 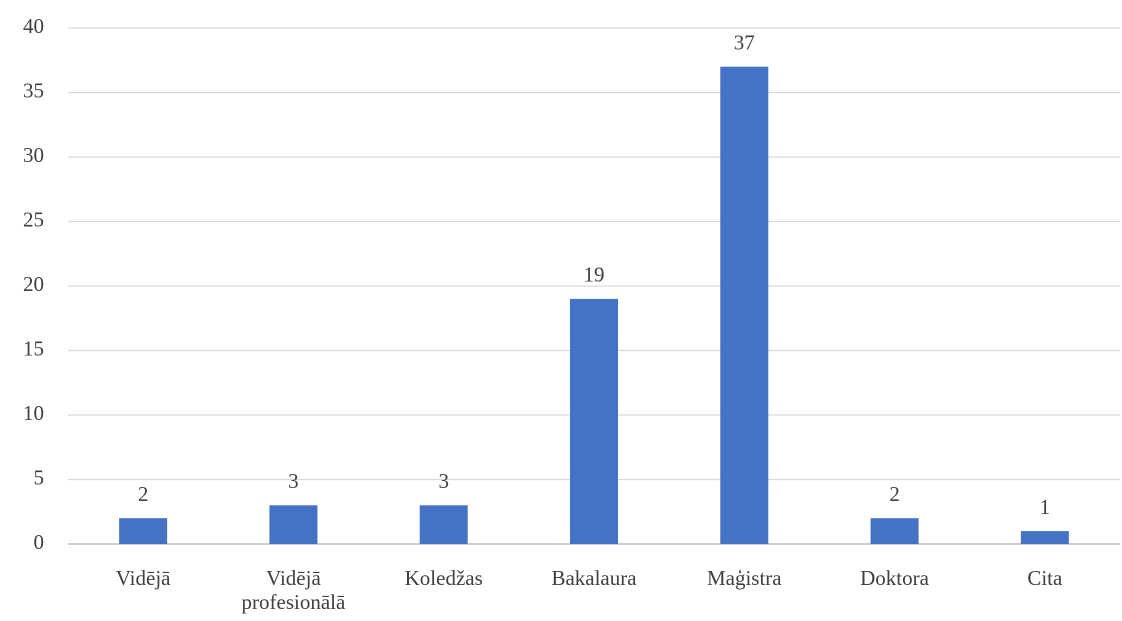 I want to click on data-label: 1, so click(x=1045, y=507).